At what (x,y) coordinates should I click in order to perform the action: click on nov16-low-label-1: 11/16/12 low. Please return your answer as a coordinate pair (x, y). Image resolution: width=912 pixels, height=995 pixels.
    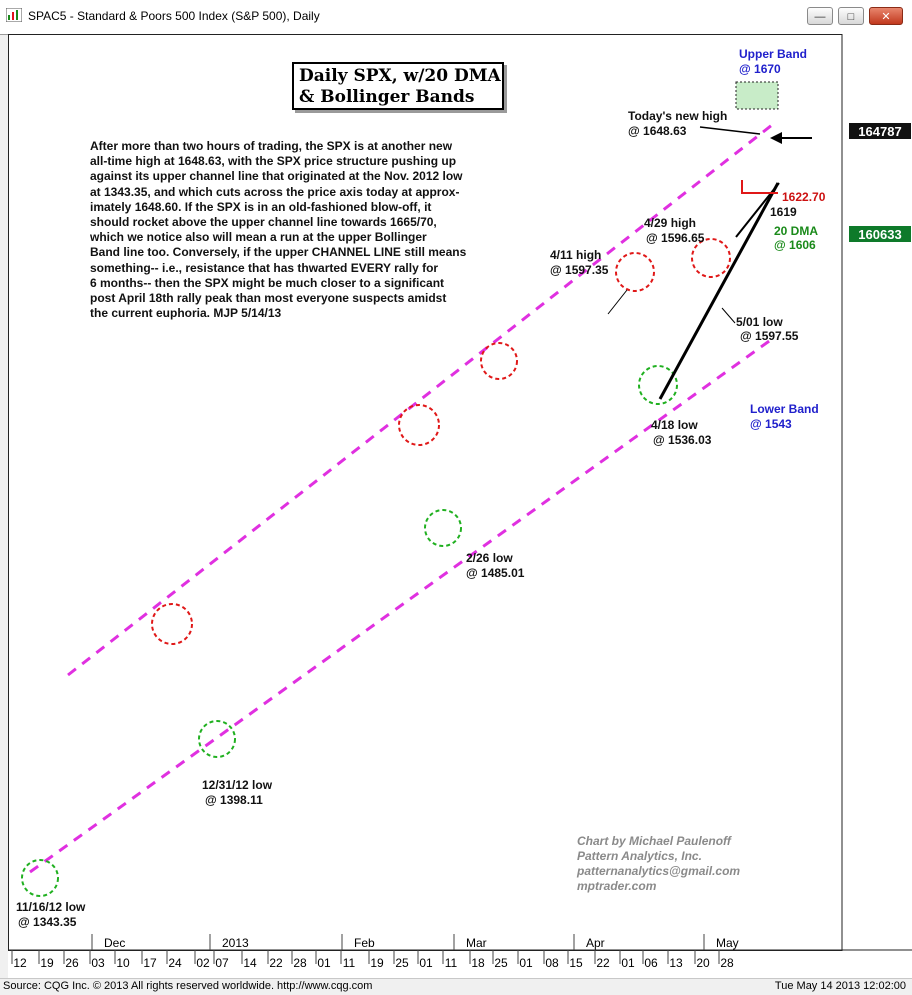
    Looking at the image, I should click on (51, 907).